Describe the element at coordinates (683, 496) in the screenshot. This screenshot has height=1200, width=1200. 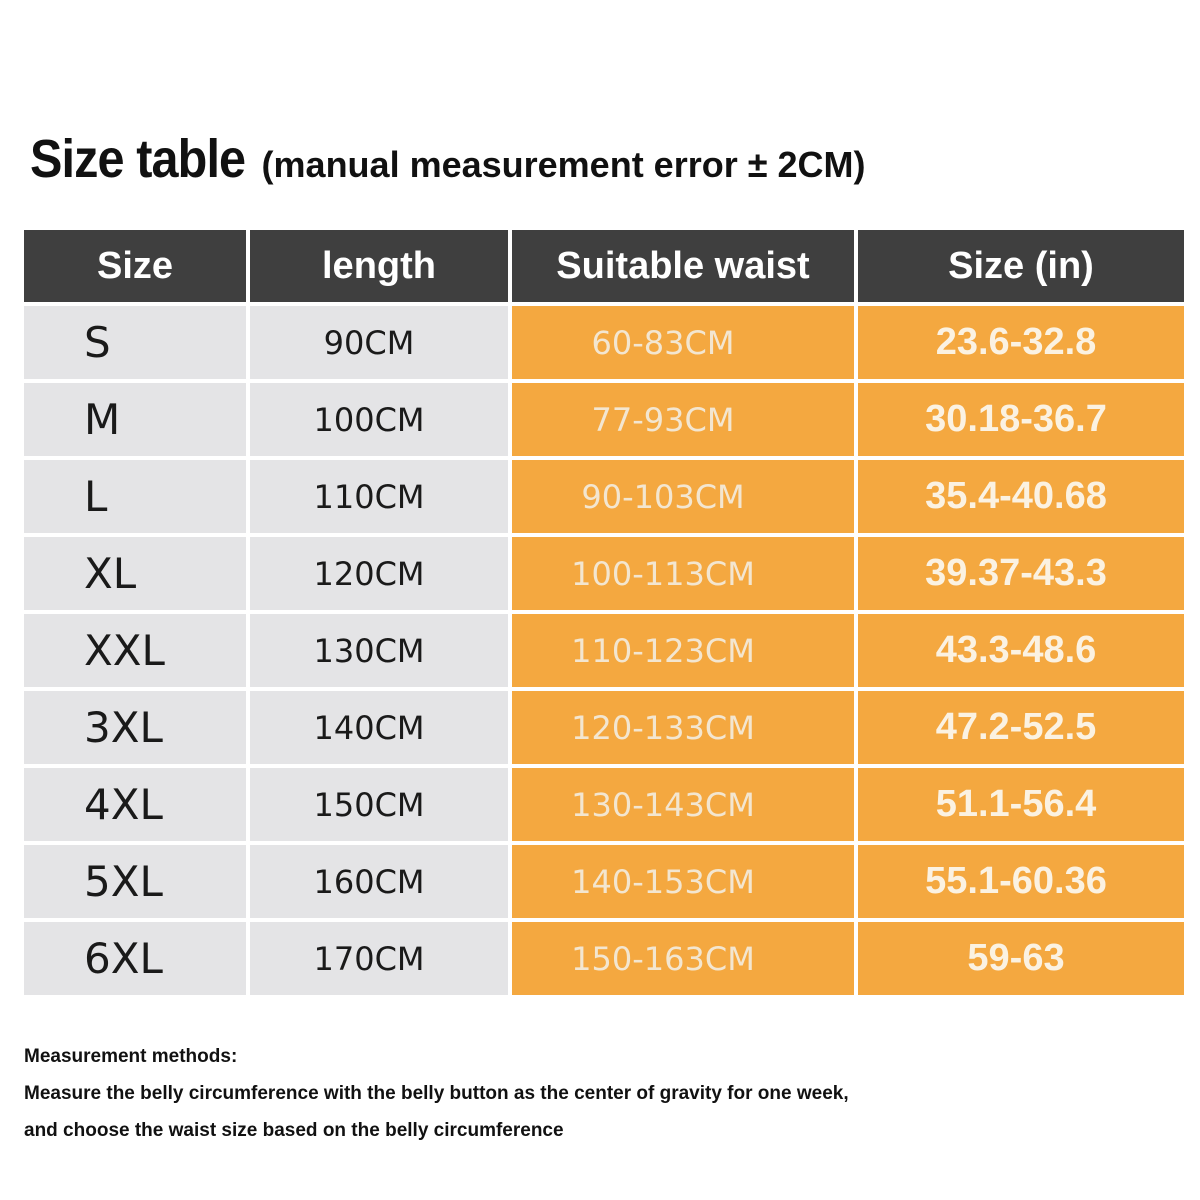
I see `cell-waist: 90-103CM` at that location.